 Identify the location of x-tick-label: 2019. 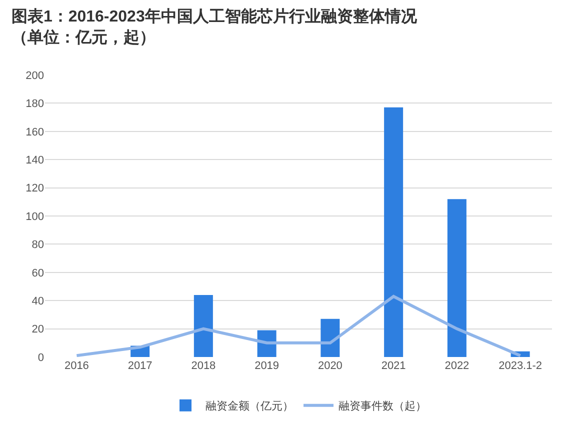
(267, 366).